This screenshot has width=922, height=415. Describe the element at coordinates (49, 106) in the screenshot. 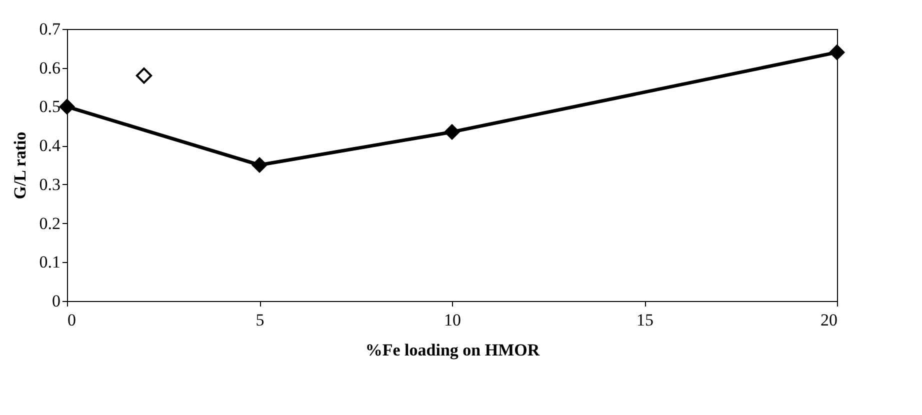

I see `y-tick-label: 0.5` at that location.